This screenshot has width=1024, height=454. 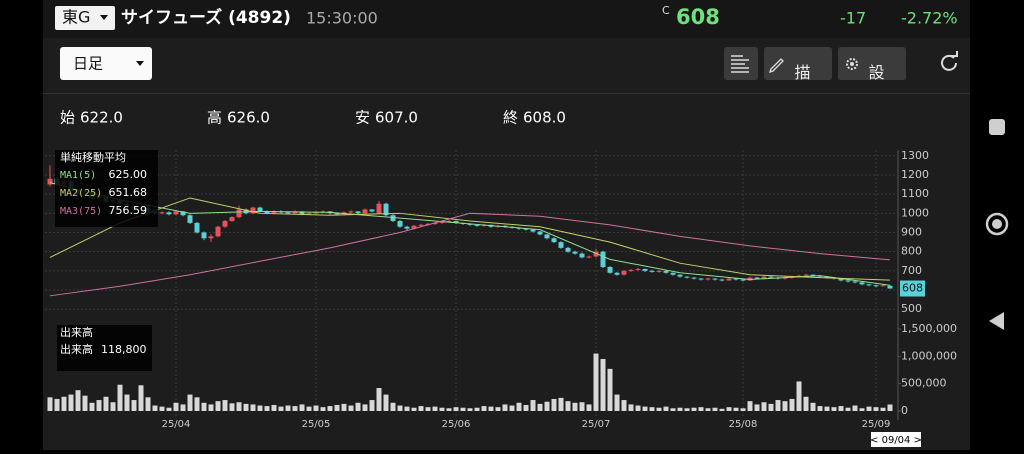 I want to click on change-pct: -2.72%, so click(x=929, y=18).